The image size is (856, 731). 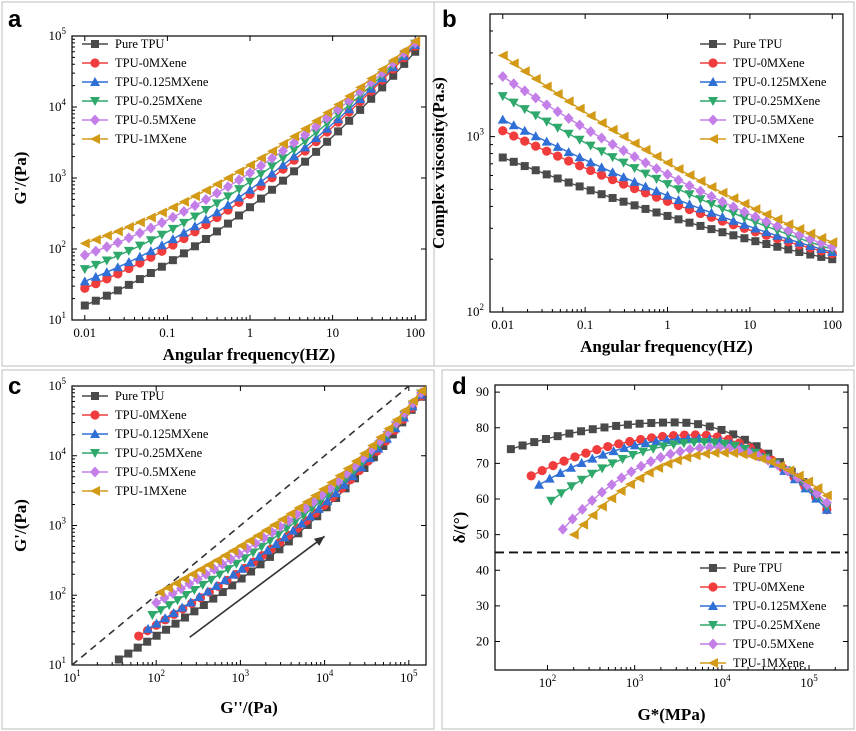 What do you see at coordinates (58, 663) in the screenshot?
I see `panel-c-ytick-label: 101` at bounding box center [58, 663].